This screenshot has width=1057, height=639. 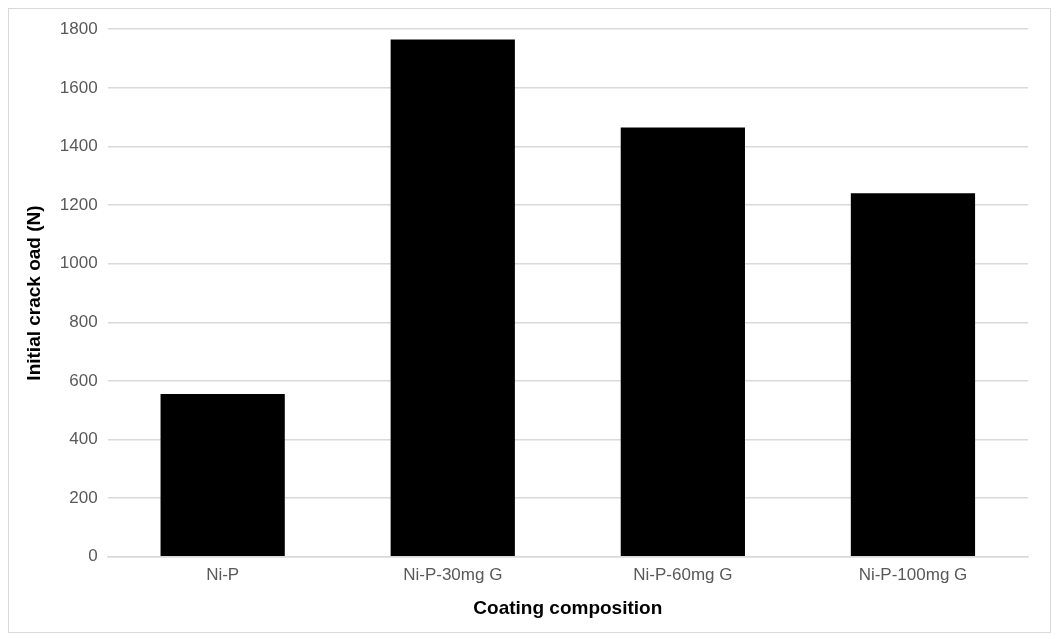 I want to click on y-tick-label: 200, so click(x=83, y=497).